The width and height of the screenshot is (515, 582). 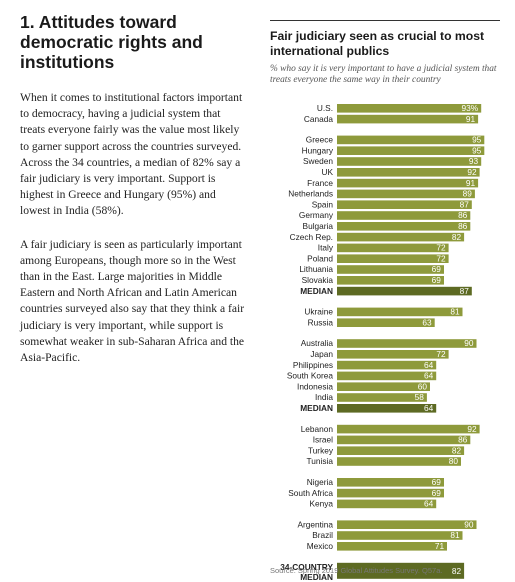 I want to click on bar-34-country-median, so click(x=401, y=570).